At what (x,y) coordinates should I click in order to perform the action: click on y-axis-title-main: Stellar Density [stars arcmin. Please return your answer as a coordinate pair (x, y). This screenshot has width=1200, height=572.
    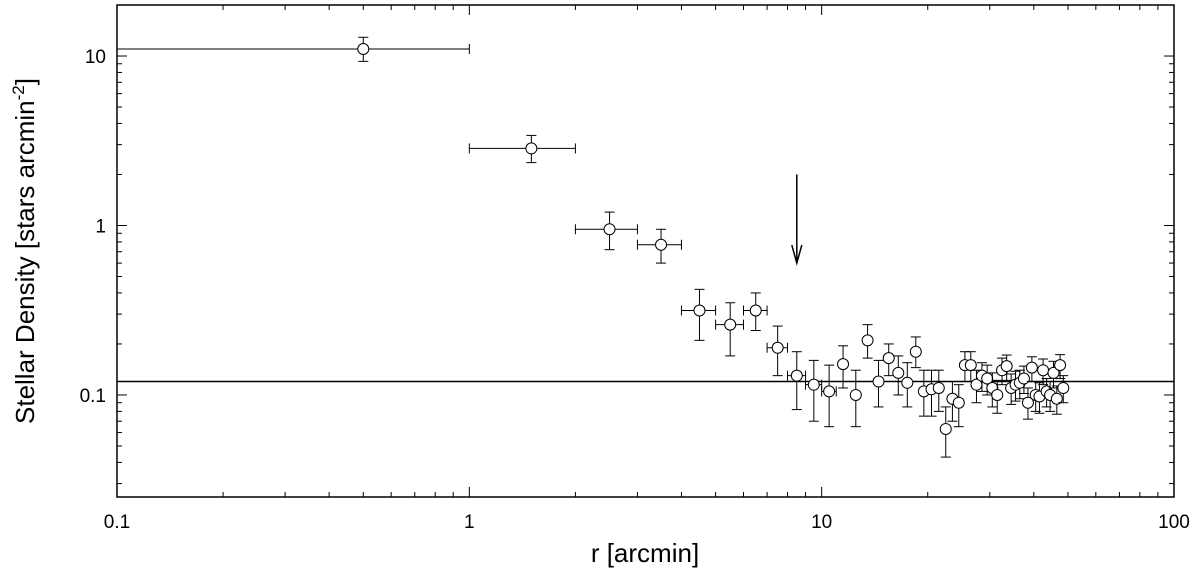
    Looking at the image, I should click on (25, 262).